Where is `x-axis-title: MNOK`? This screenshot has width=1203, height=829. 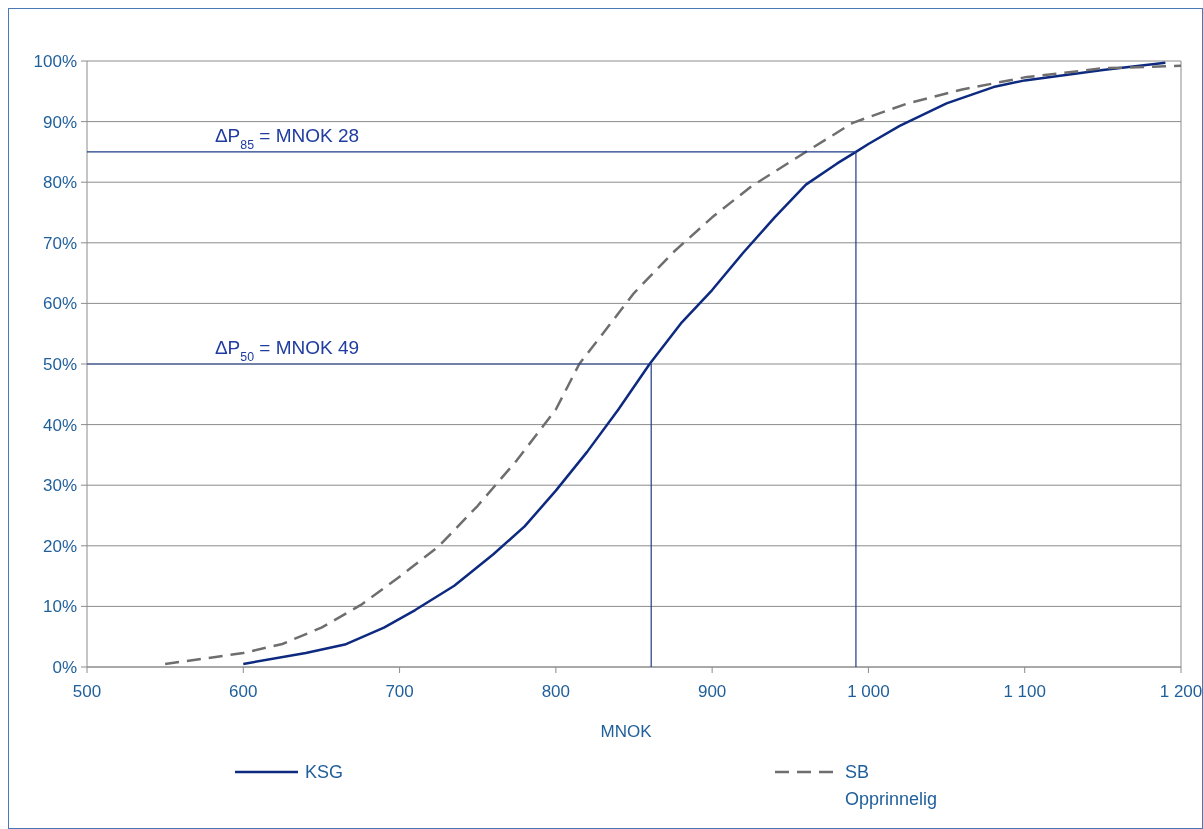 x-axis-title: MNOK is located at coordinates (626, 731).